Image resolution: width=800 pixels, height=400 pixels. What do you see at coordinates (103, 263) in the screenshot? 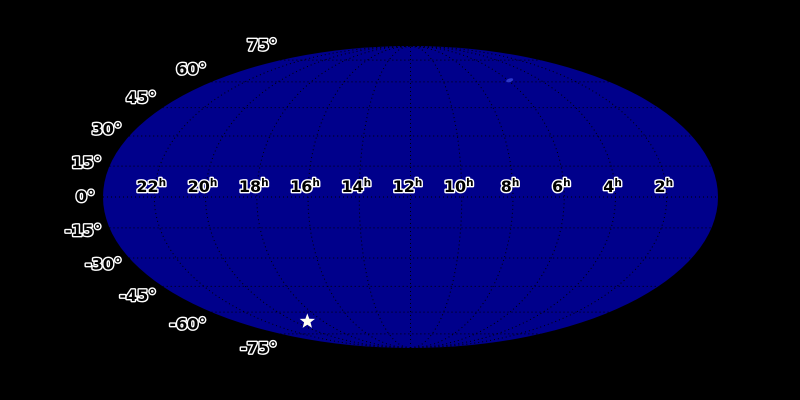
I see `dec-tick-label--30: -30°` at bounding box center [103, 263].